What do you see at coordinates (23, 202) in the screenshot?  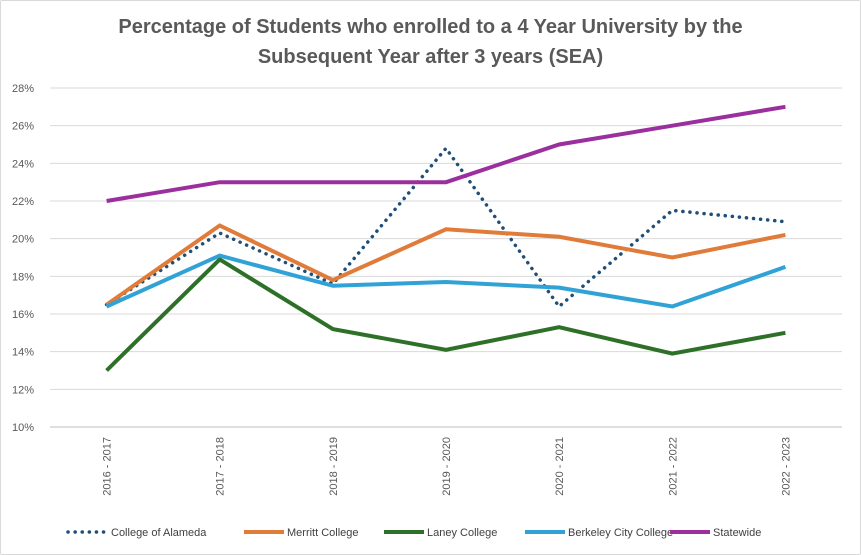 I see `y-tick-label: 22%` at bounding box center [23, 202].